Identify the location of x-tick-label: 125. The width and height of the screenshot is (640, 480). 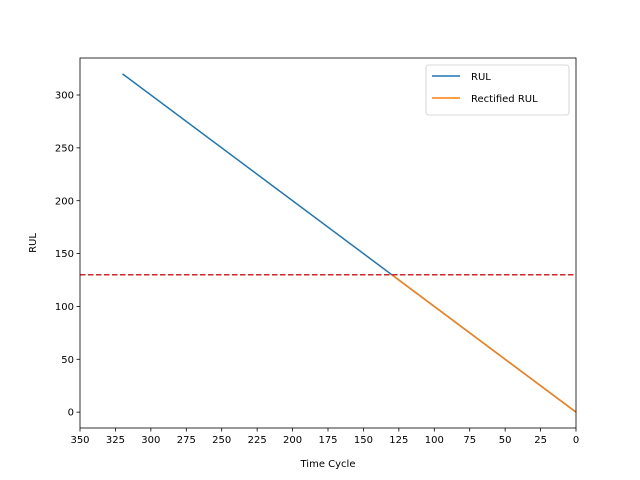
(398, 440).